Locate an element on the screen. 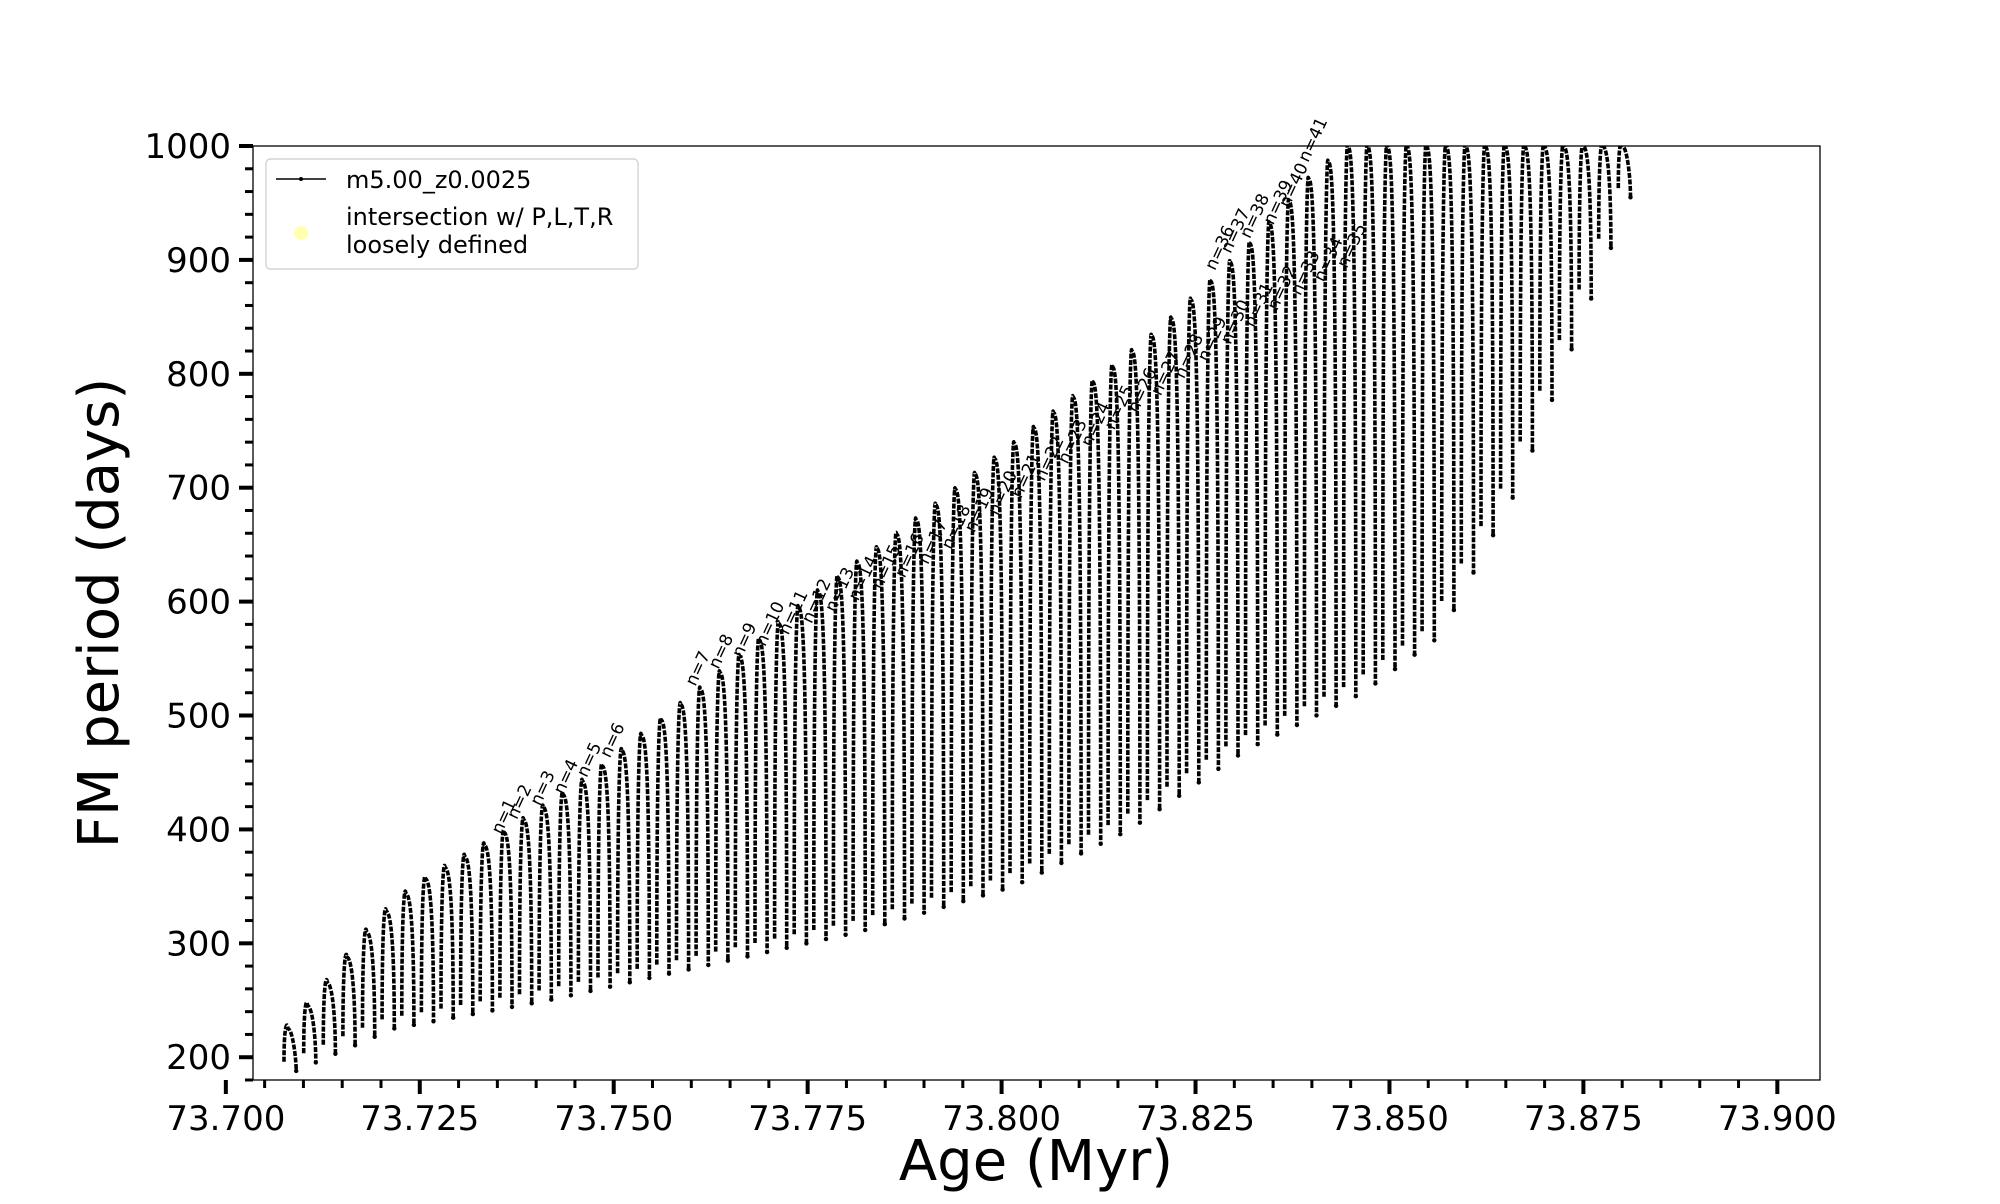 This screenshot has height=1204, width=2000. legend-label-series: m5.00_z0.0025 is located at coordinates (438, 180).